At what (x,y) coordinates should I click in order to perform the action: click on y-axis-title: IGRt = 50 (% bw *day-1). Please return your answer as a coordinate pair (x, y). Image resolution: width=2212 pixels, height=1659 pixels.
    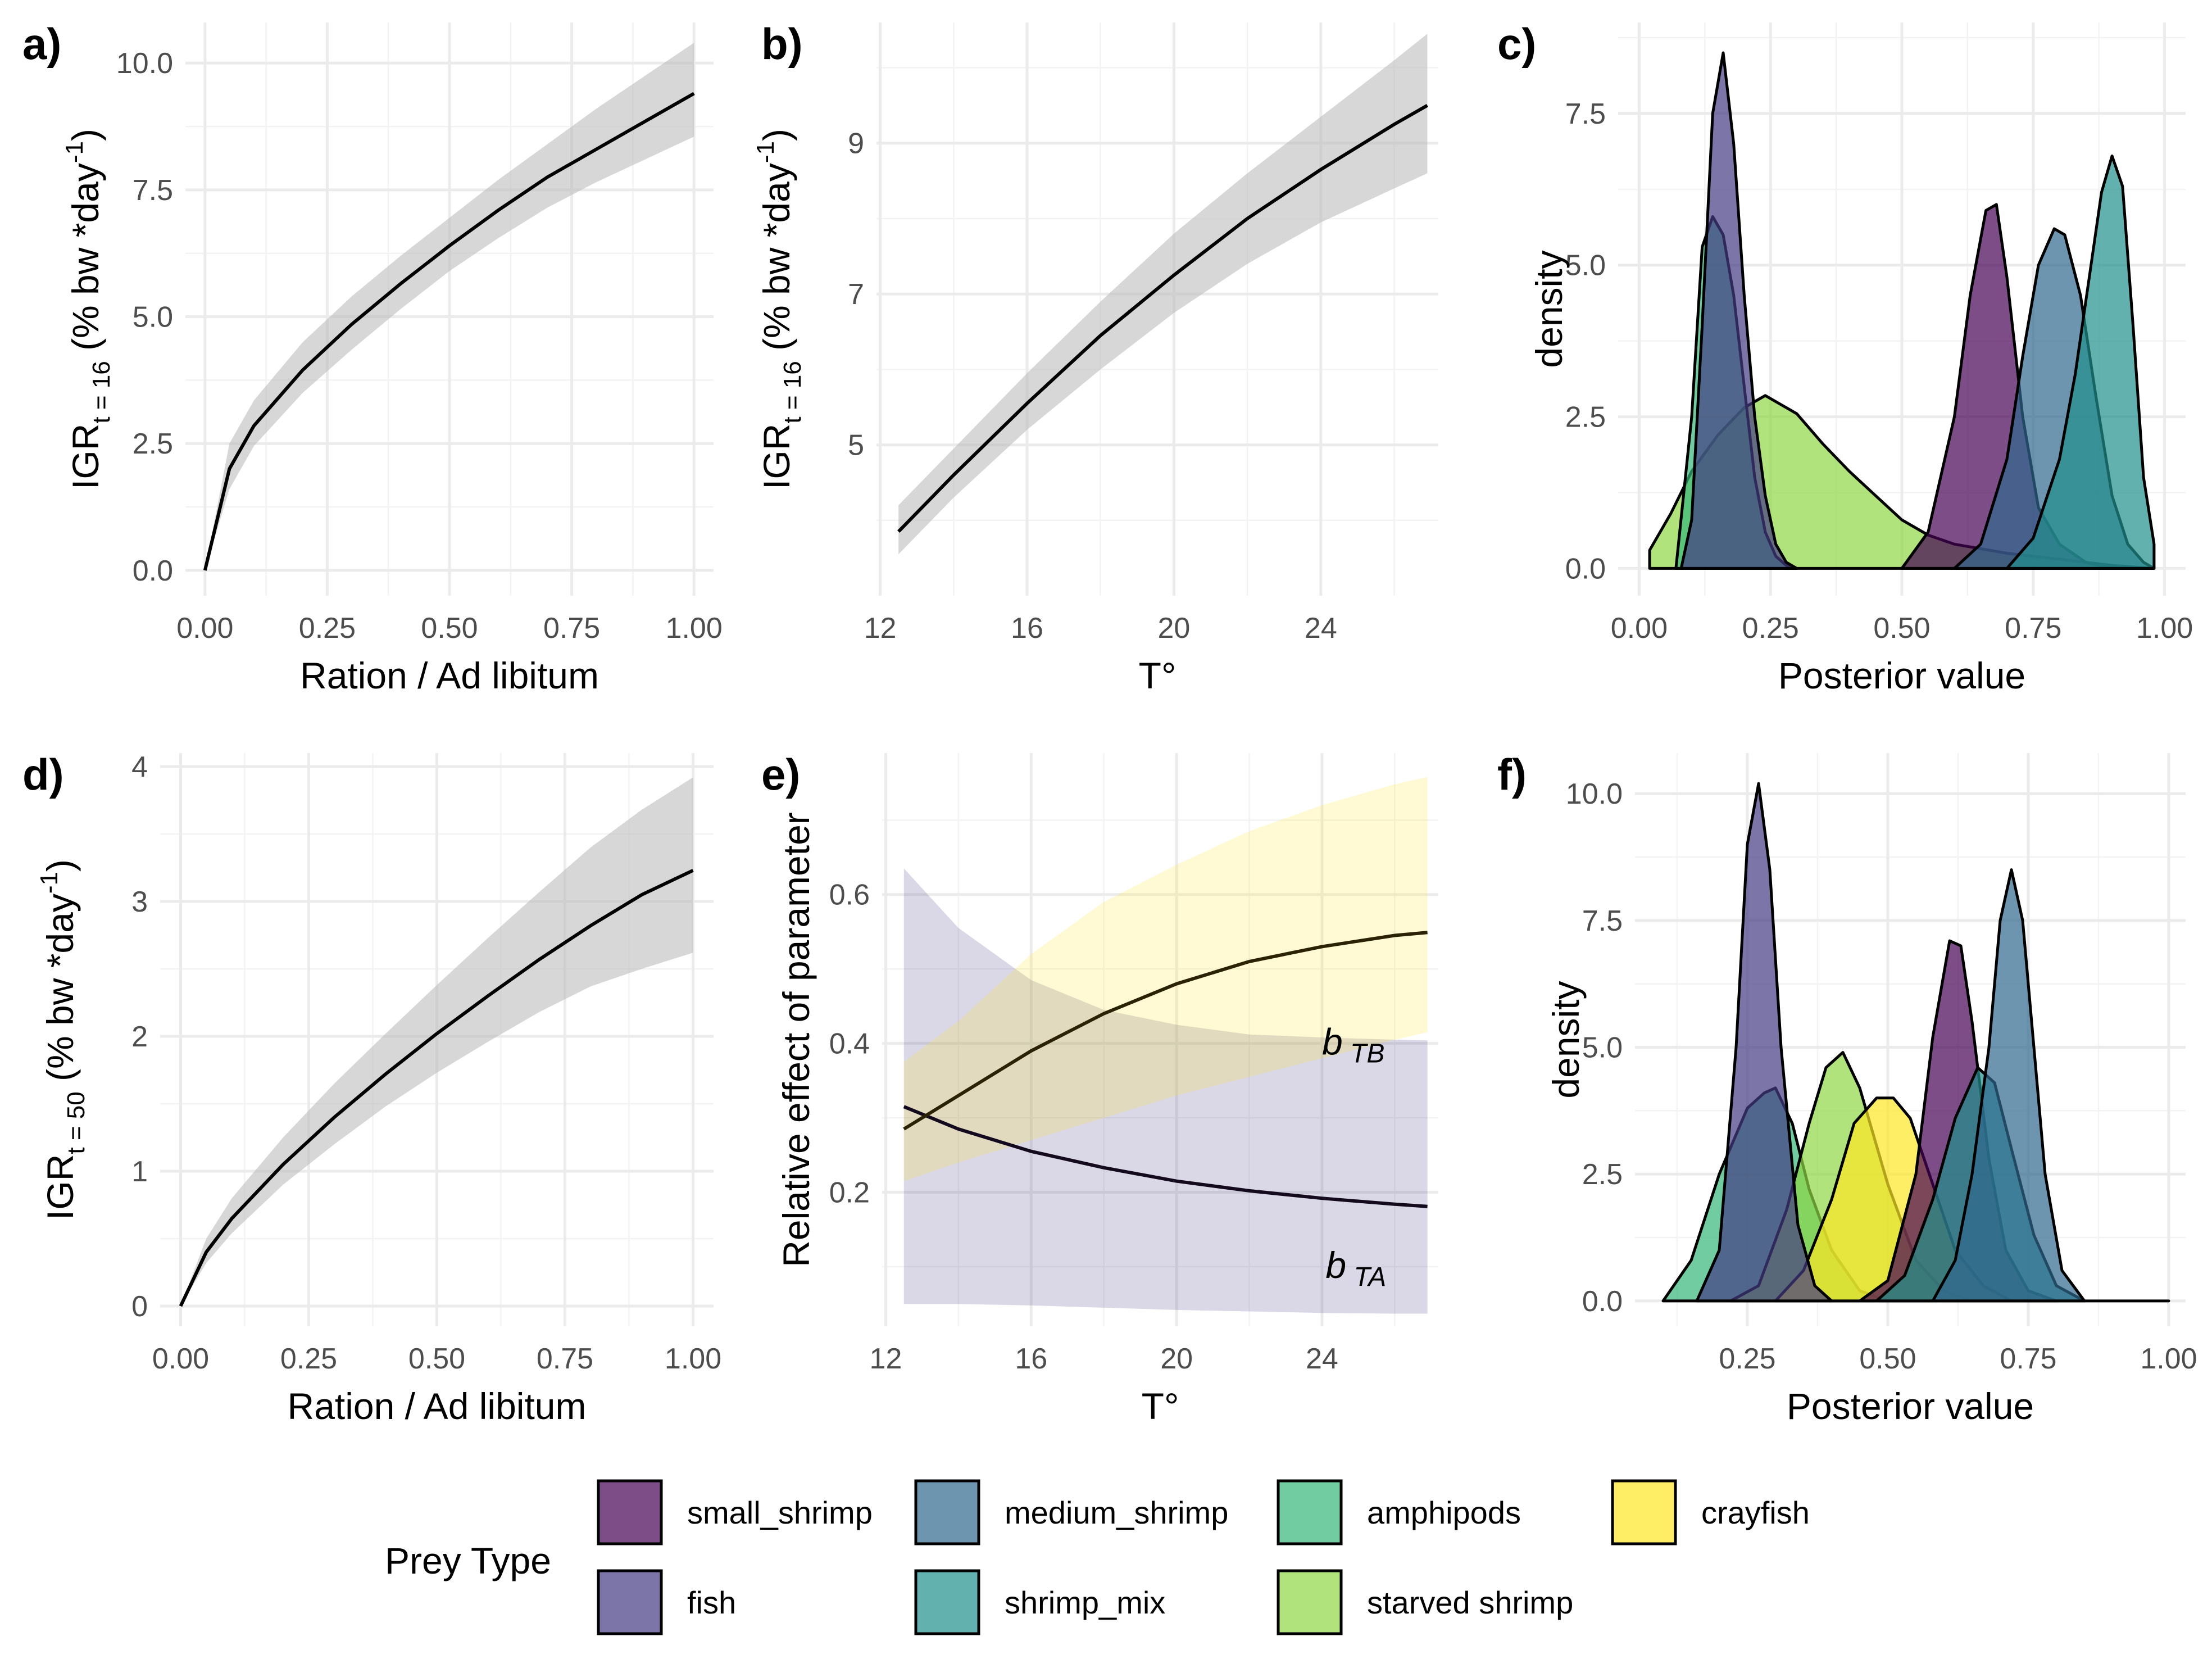
    Looking at the image, I should click on (62, 1040).